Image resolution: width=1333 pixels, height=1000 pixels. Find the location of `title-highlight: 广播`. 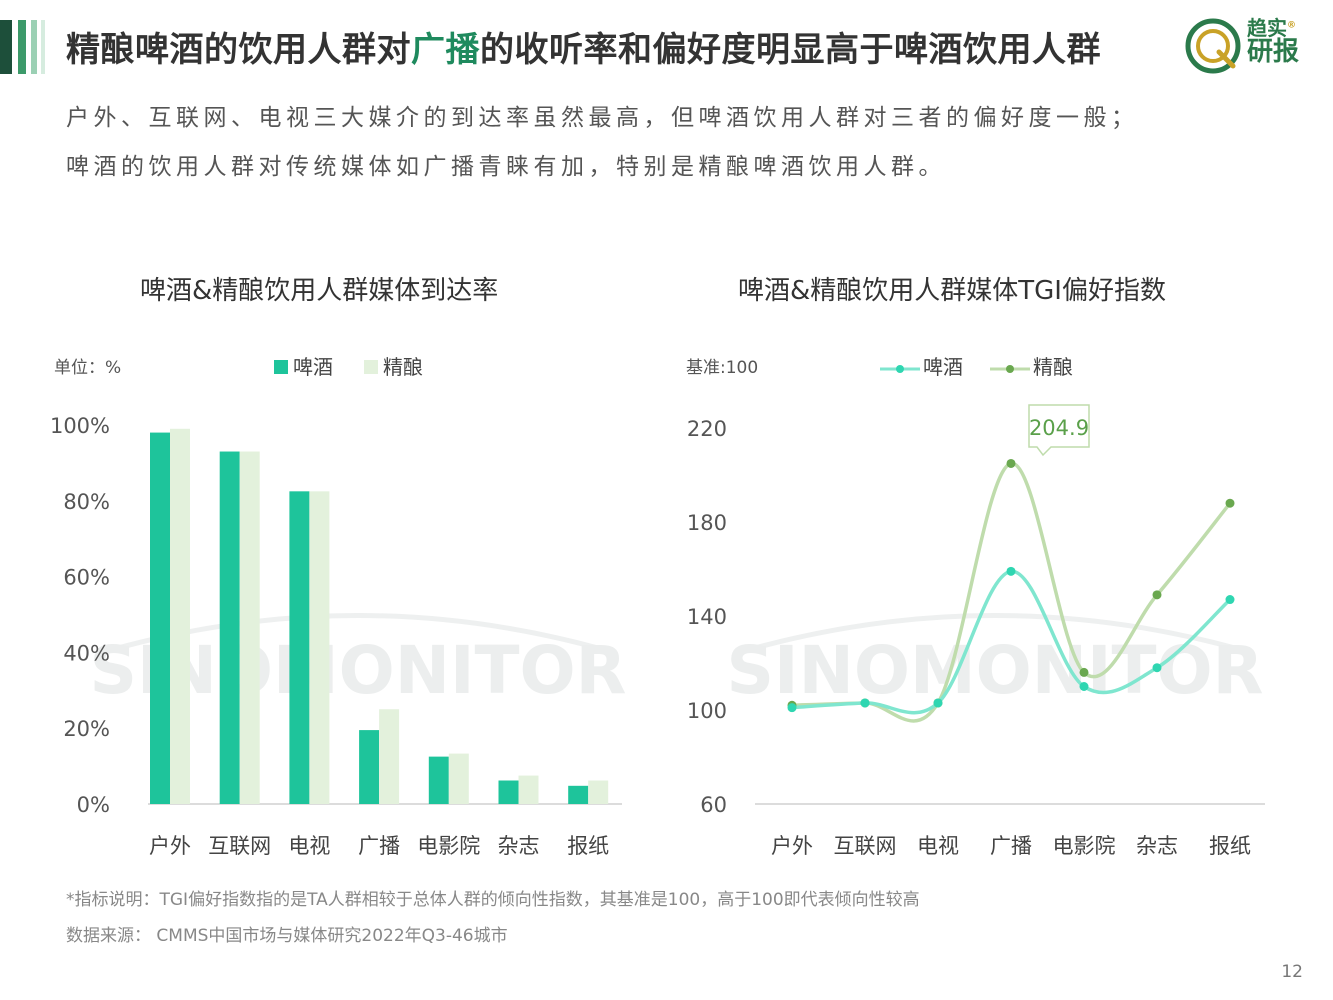

title-highlight: 广播 is located at coordinates (445, 50).